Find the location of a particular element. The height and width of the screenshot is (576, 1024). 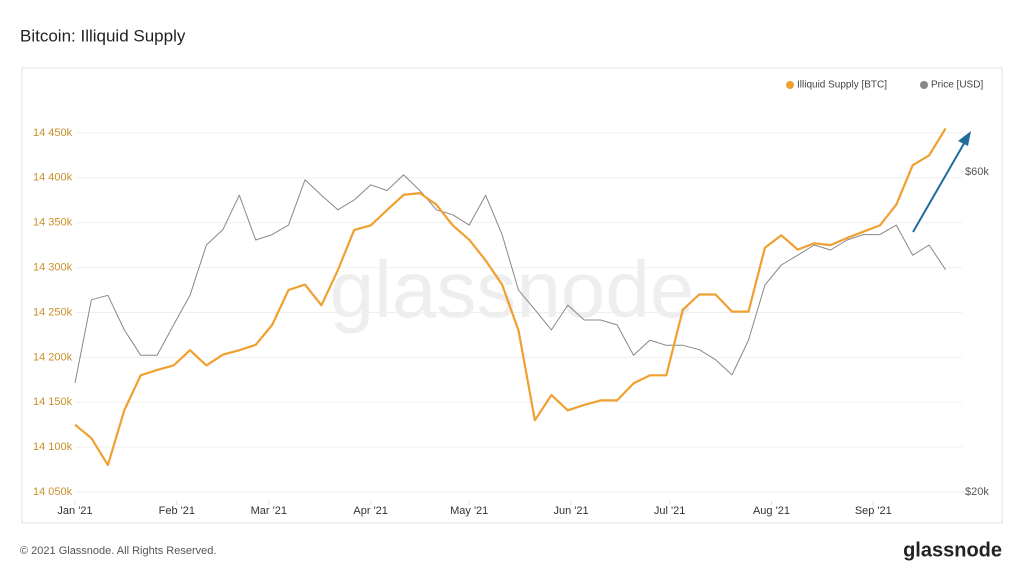

y-tick-label: 14 150k is located at coordinates (53, 402).